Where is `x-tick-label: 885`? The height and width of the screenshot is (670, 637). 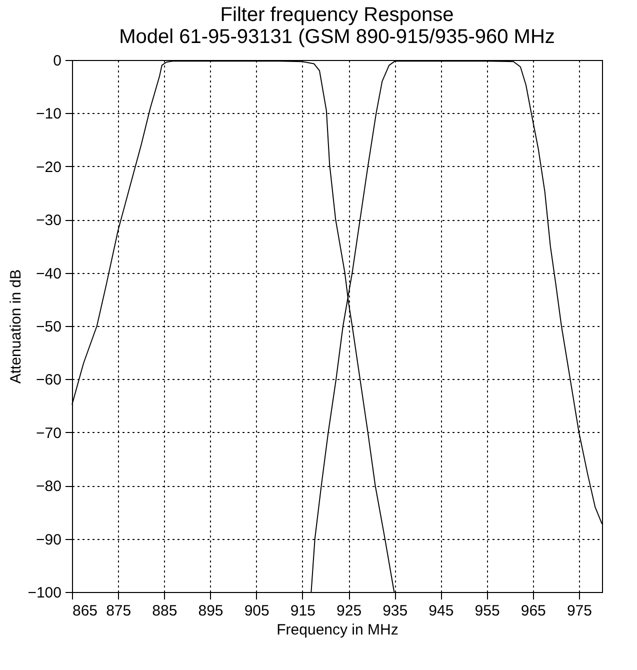
x-tick-label: 885 is located at coordinates (165, 611).